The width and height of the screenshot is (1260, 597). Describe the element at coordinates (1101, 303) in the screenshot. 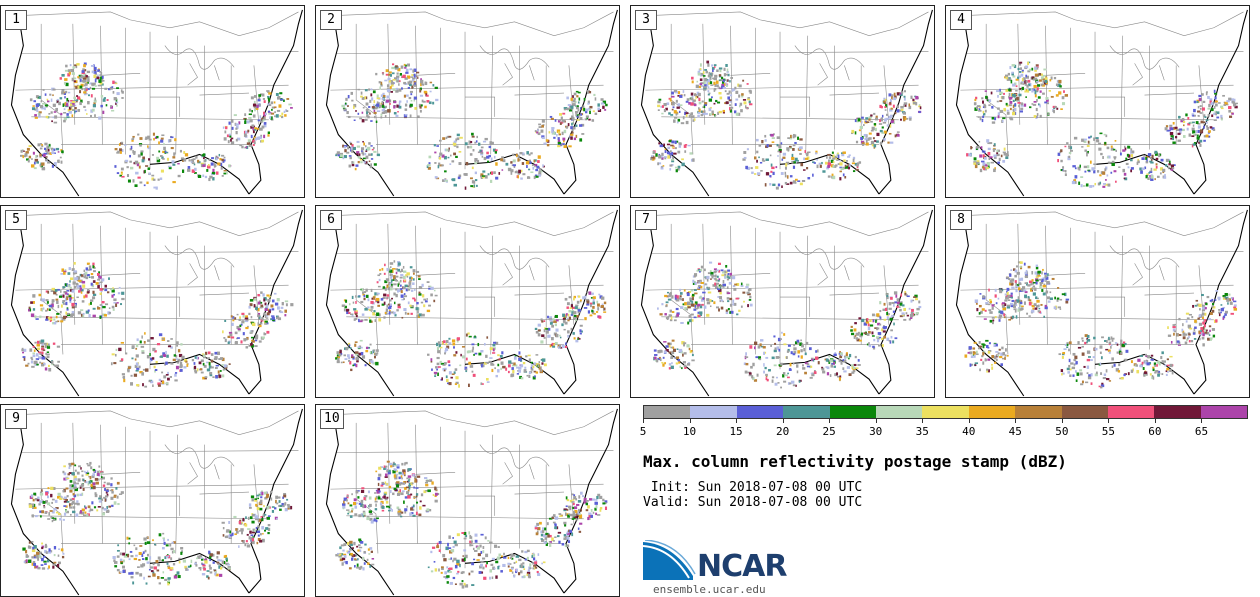

I see `coastline` at that location.